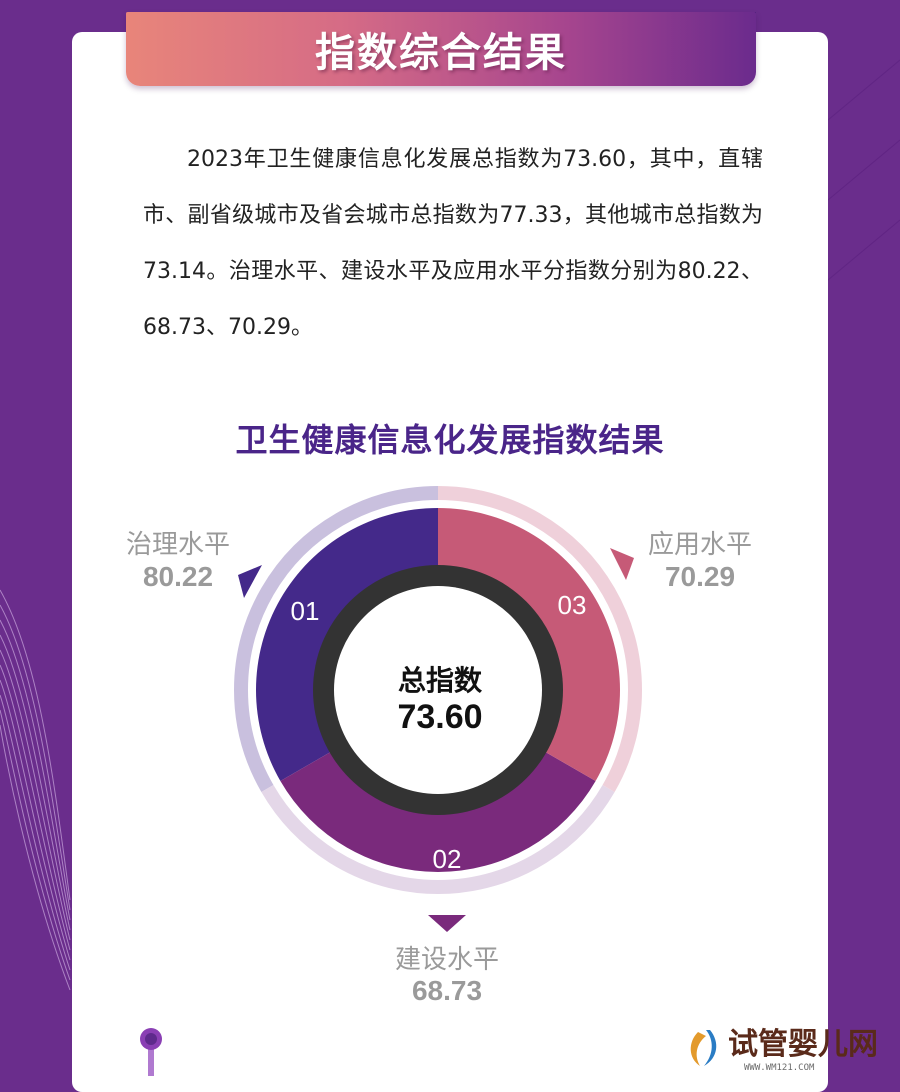 This screenshot has width=900, height=1092. What do you see at coordinates (779, 1068) in the screenshot?
I see `watermark-url: WWW.WM121.COM` at bounding box center [779, 1068].